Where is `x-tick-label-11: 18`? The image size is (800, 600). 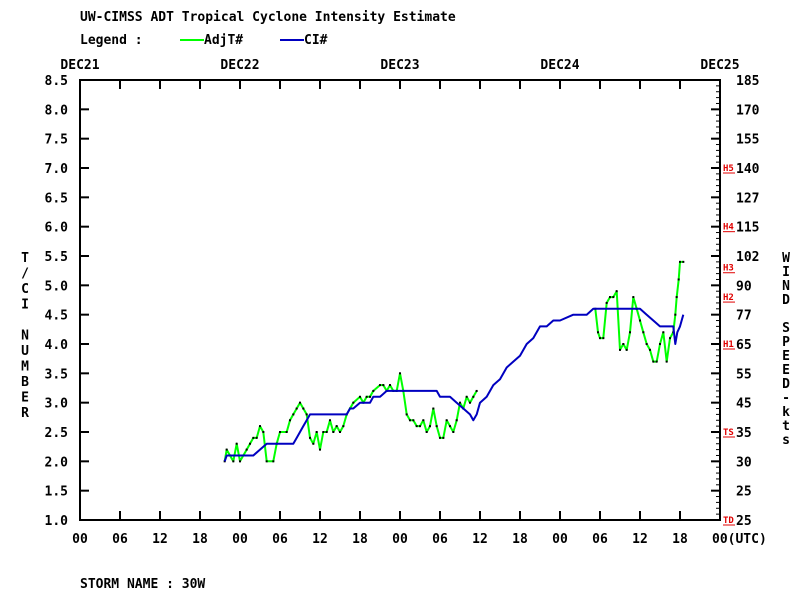 x-tick-label-11: 18 is located at coordinates (520, 539).